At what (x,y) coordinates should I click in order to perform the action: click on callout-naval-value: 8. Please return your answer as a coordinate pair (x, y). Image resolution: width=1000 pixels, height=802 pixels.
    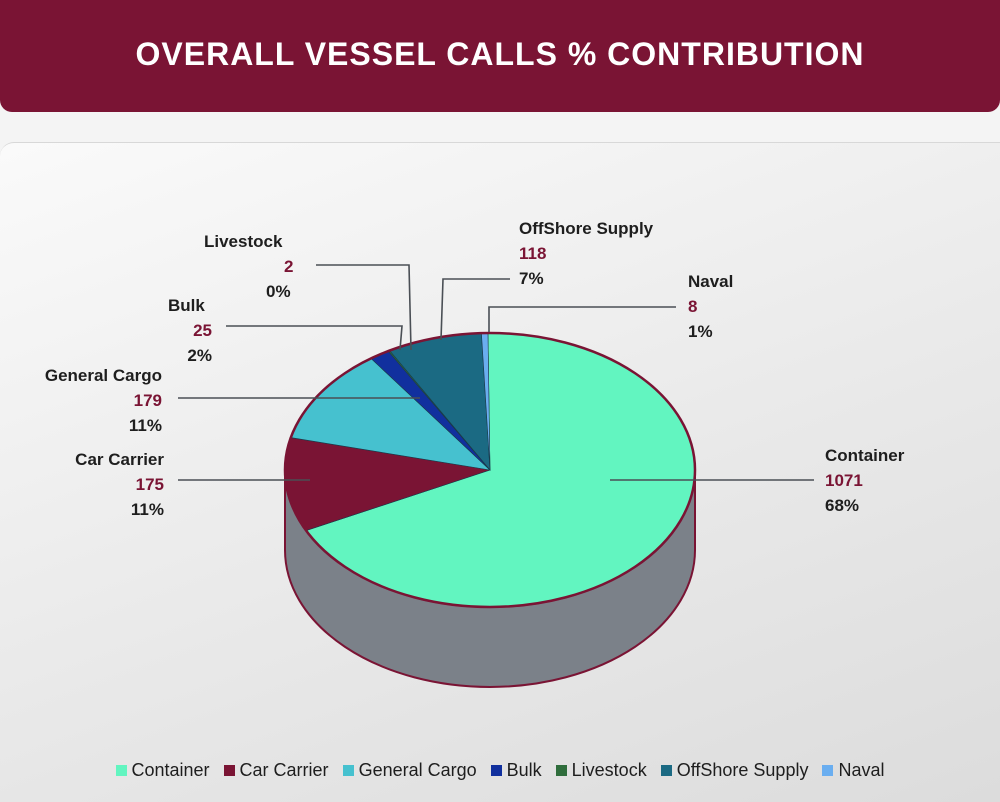
    Looking at the image, I should click on (693, 306).